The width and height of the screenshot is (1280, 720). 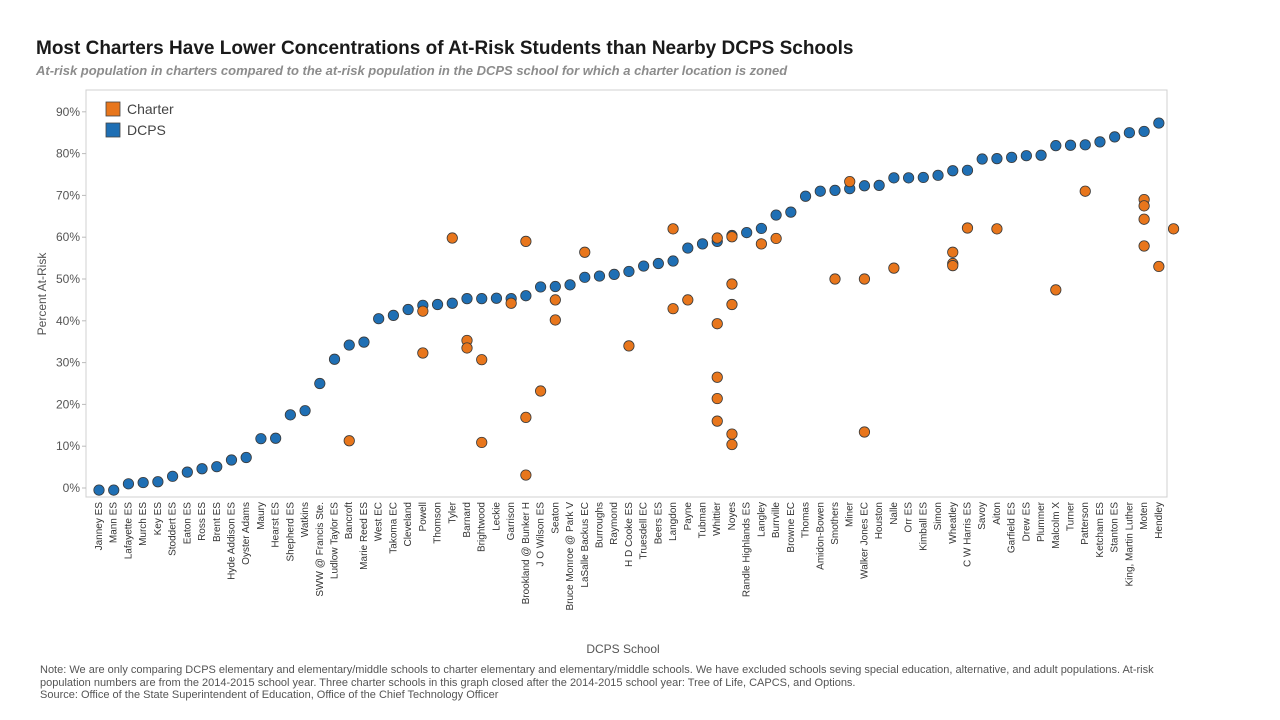 What do you see at coordinates (202, 521) in the screenshot?
I see `x-category-label: Ross ES` at bounding box center [202, 521].